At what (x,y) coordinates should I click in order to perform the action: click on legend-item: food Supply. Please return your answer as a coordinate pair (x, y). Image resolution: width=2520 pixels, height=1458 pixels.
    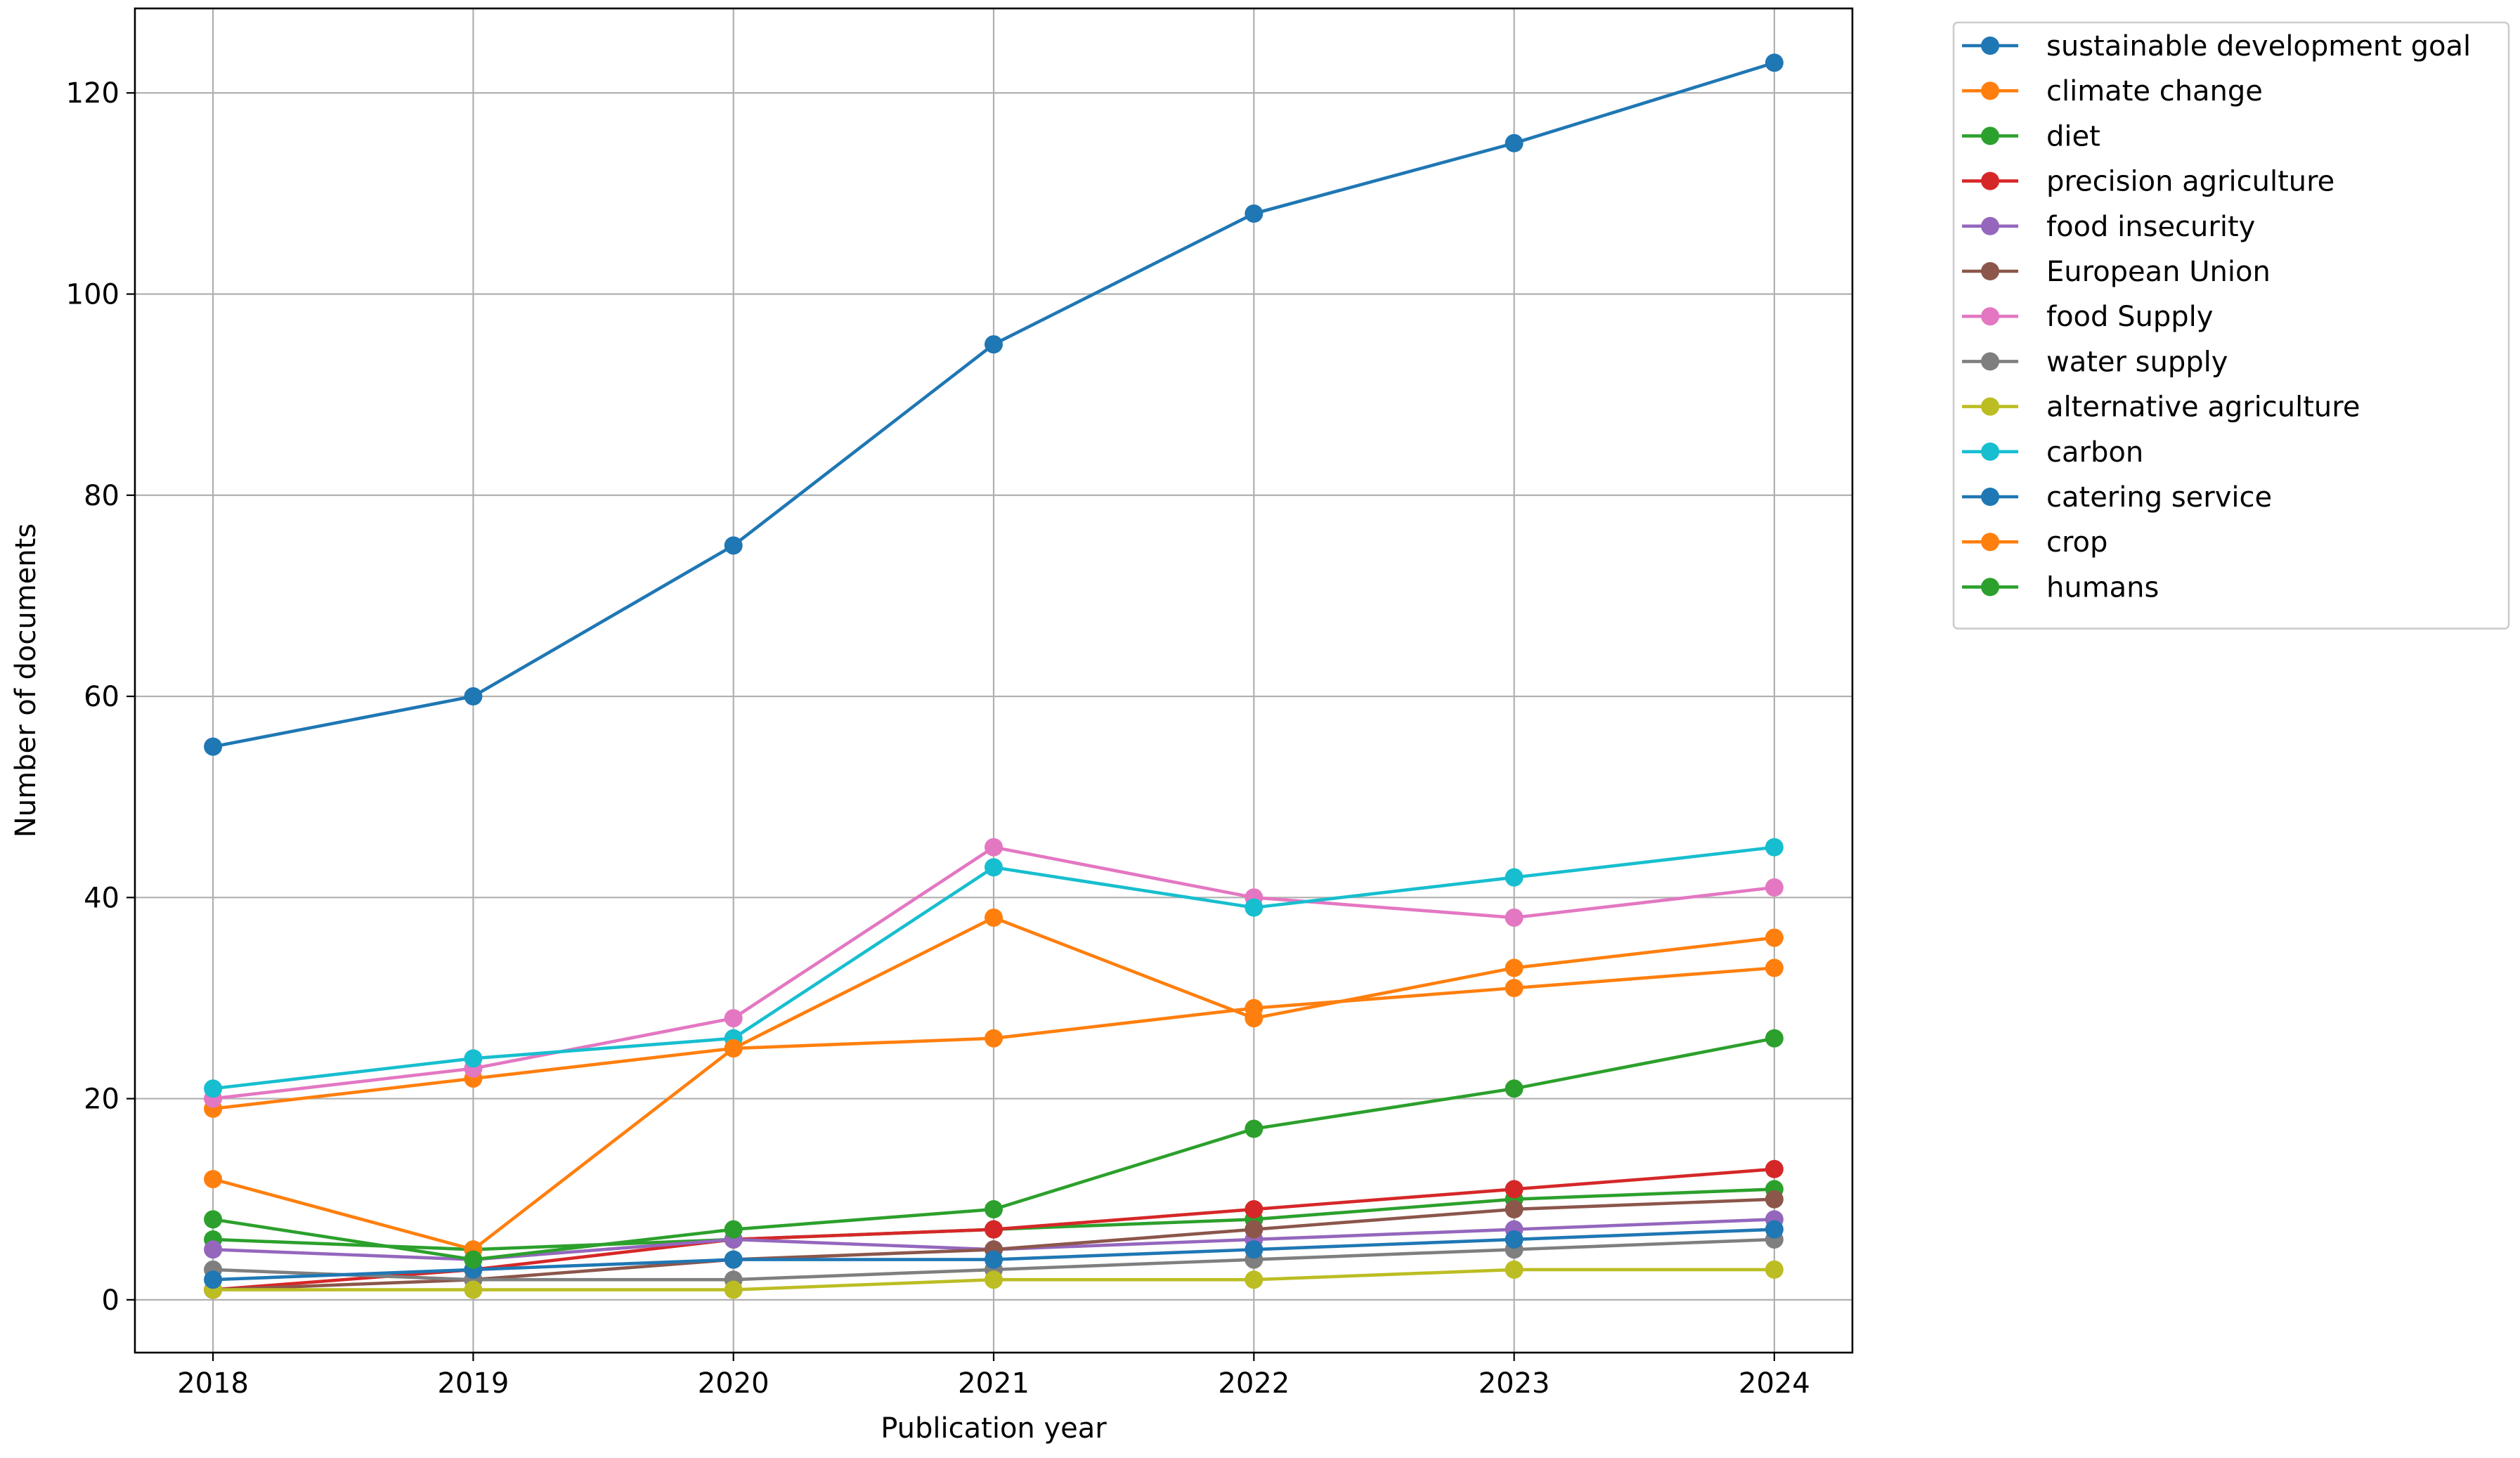
    Looking at the image, I should click on (2088, 317).